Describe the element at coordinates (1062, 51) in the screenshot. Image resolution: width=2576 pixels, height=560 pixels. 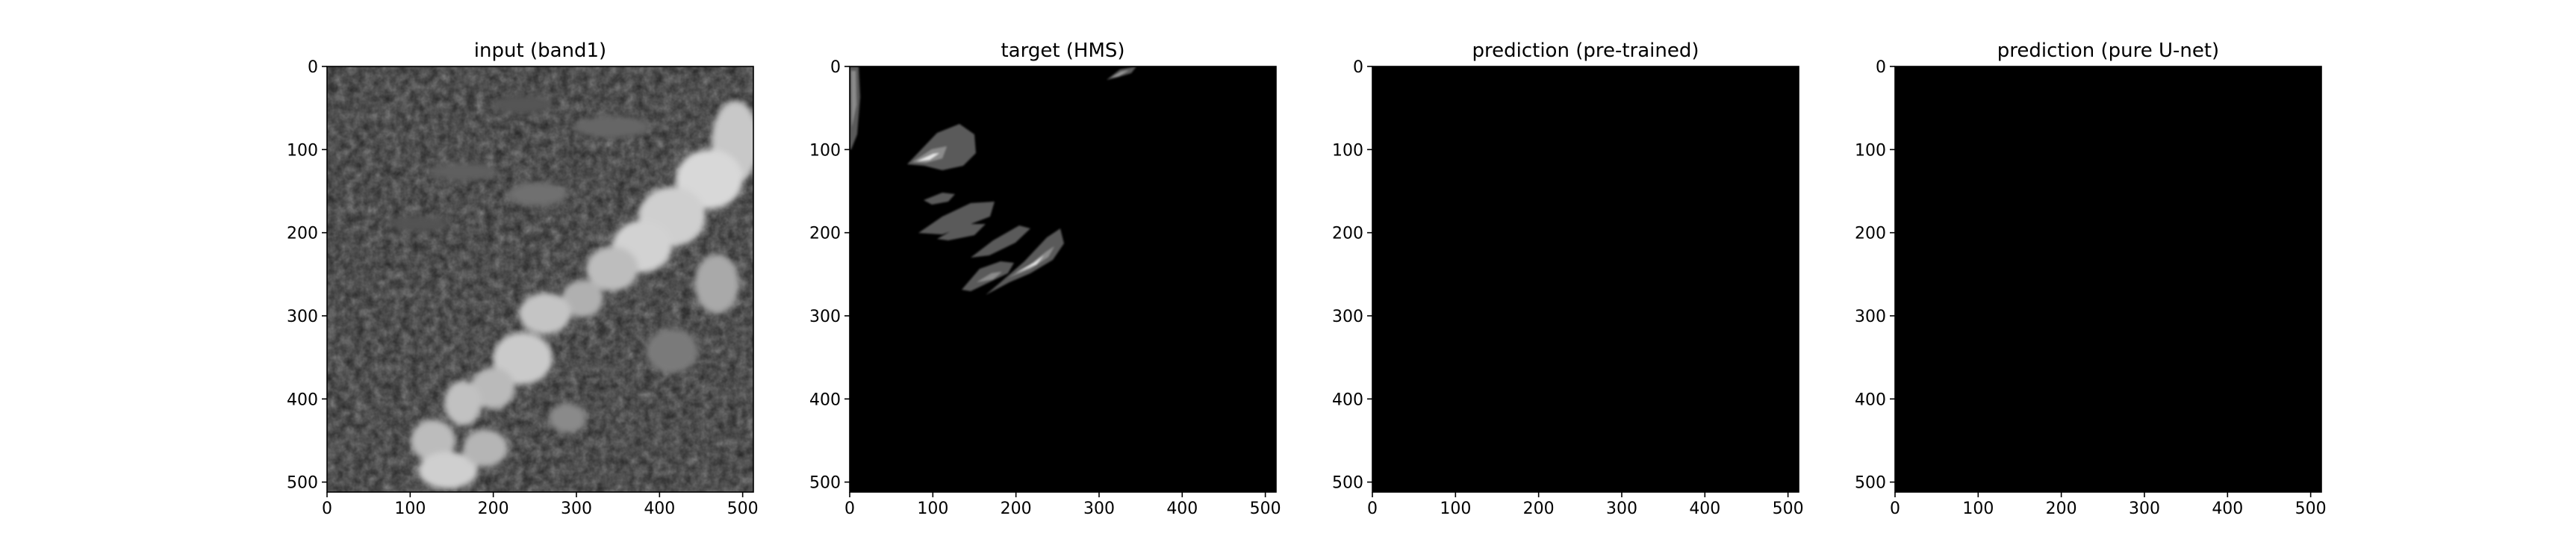
I see `panel-title: target (HMS)` at that location.